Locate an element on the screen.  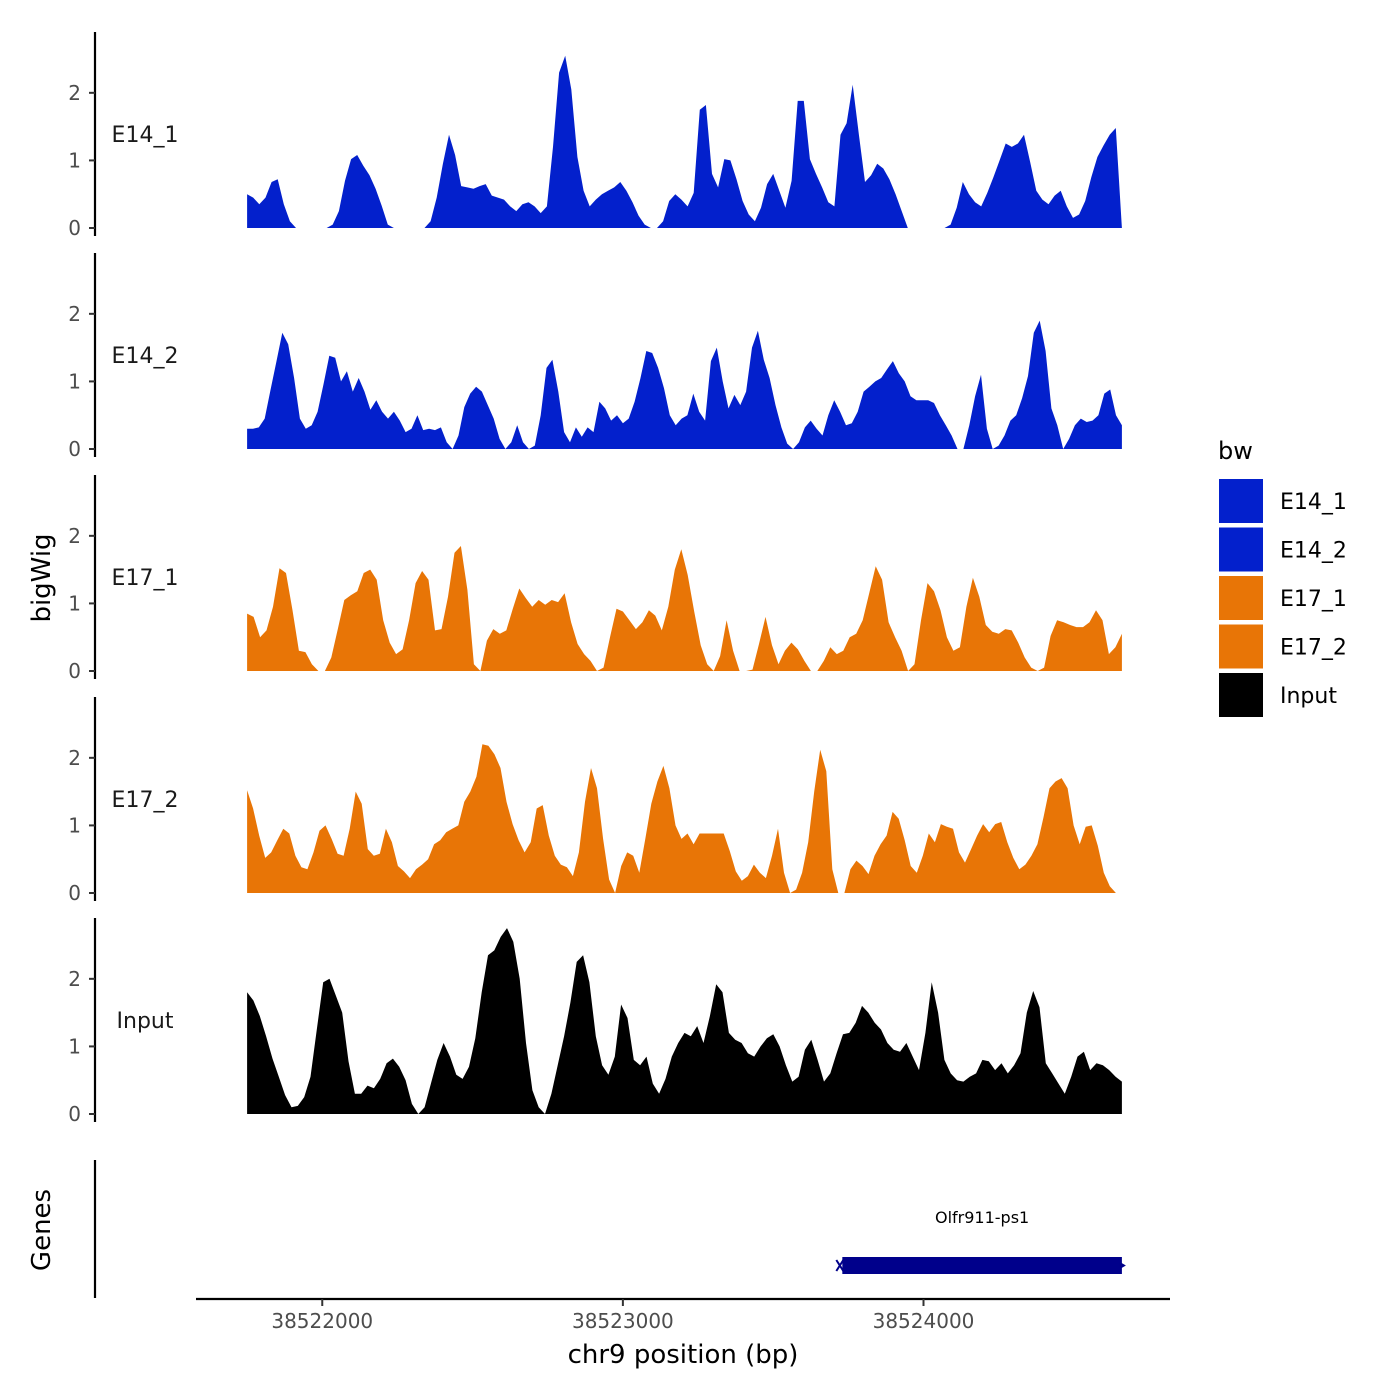
legend-entry-e14-1: E14_1 is located at coordinates (1283, 501).